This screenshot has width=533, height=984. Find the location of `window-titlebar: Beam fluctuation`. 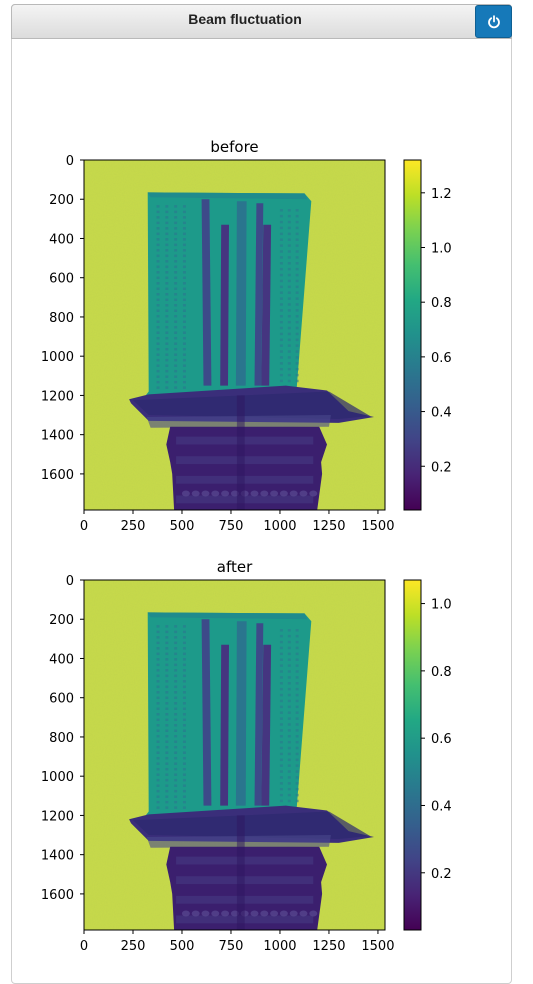

window-titlebar: Beam fluctuation is located at coordinates (261, 21).